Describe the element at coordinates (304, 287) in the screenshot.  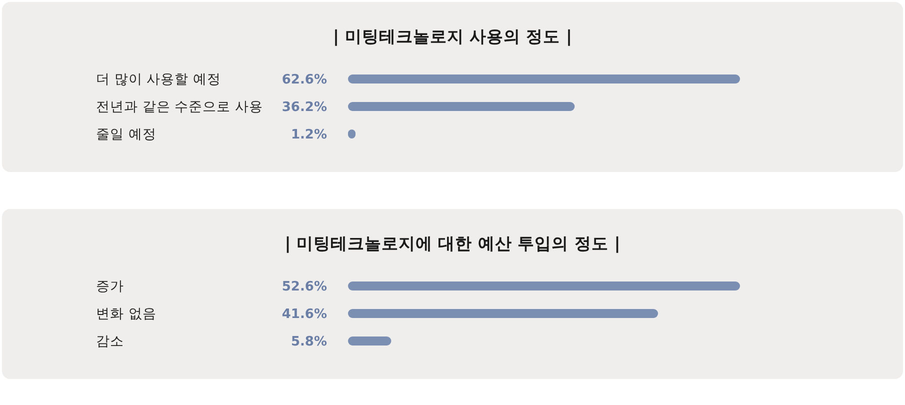
I see `data-label: 52.6%` at that location.